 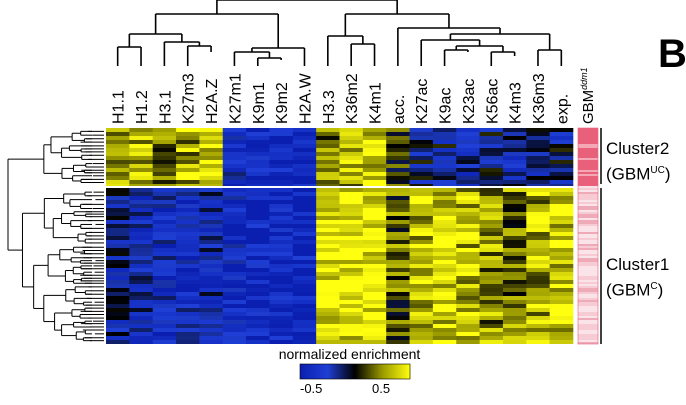 What do you see at coordinates (376, 103) in the screenshot?
I see `column-label: K4m1` at bounding box center [376, 103].